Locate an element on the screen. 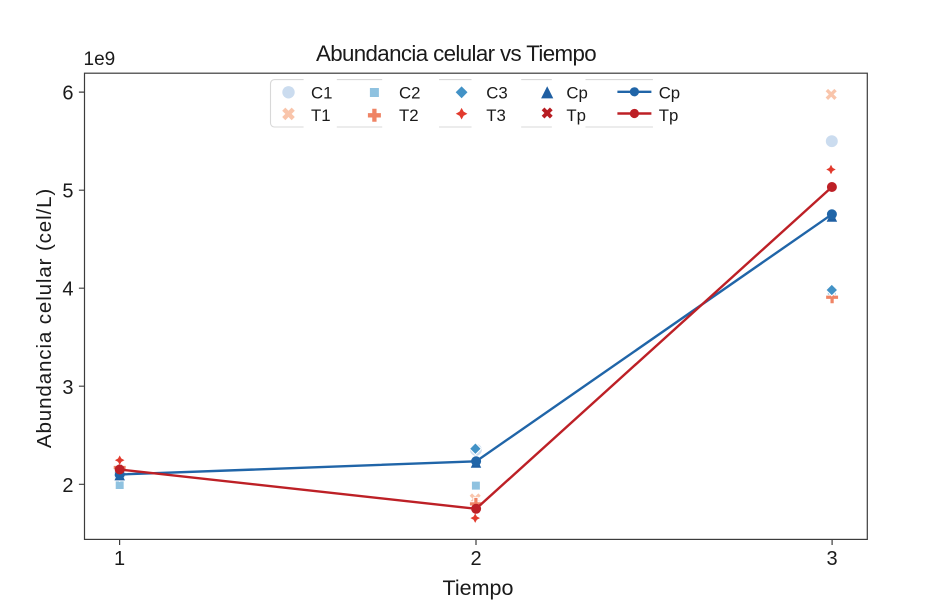  svg-text: Abundancia celular (cel/L) is located at coordinates (44, 318).